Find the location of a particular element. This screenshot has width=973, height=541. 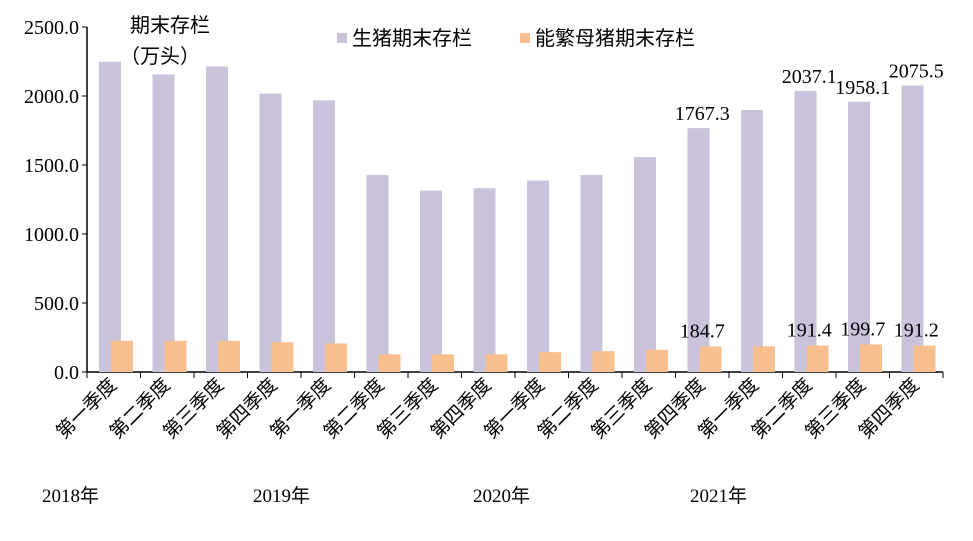

legend-label: 生猪期末存栏 is located at coordinates (412, 38).